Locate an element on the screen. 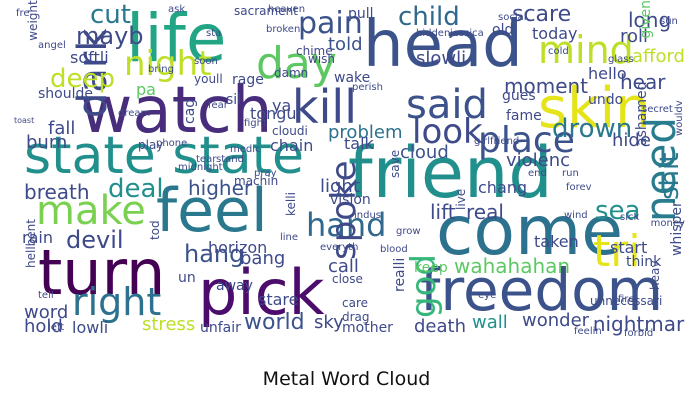 Image resolution: width=693 pixels, height=400 pixels. cloud-word: fear is located at coordinates (218, 105).